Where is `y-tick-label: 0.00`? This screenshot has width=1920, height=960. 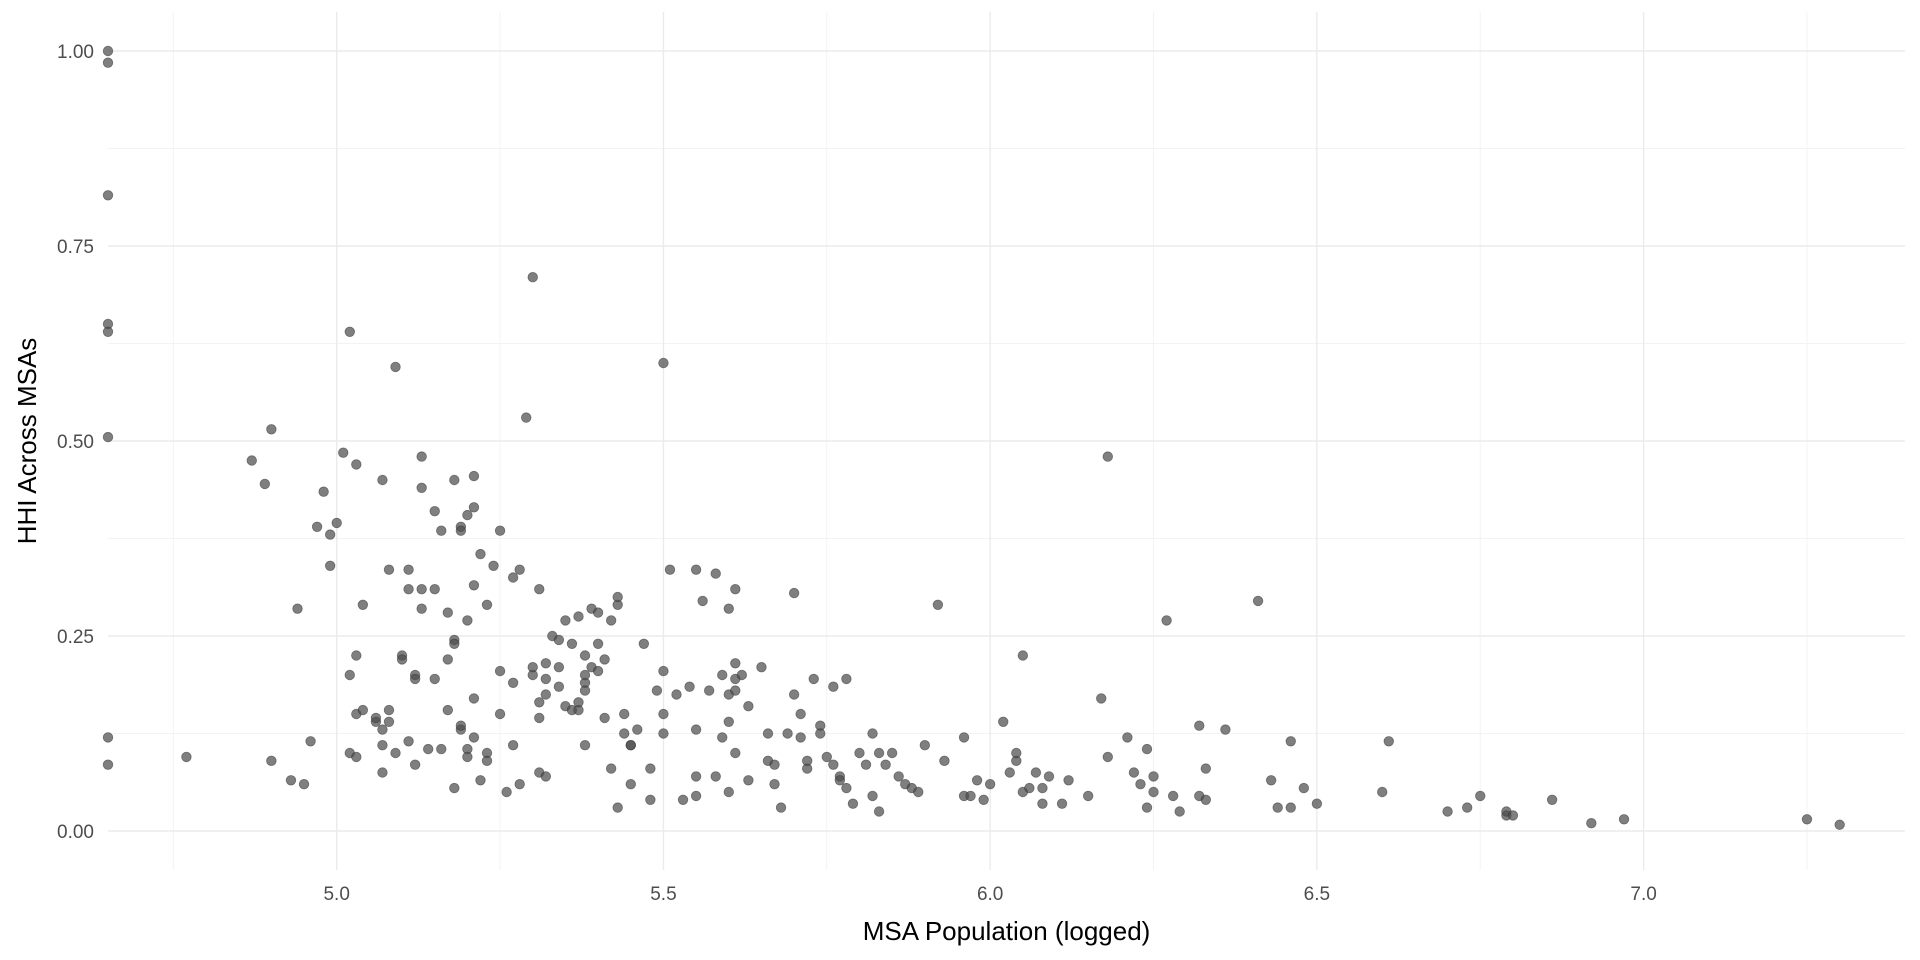 y-tick-label: 0.00 is located at coordinates (75, 832).